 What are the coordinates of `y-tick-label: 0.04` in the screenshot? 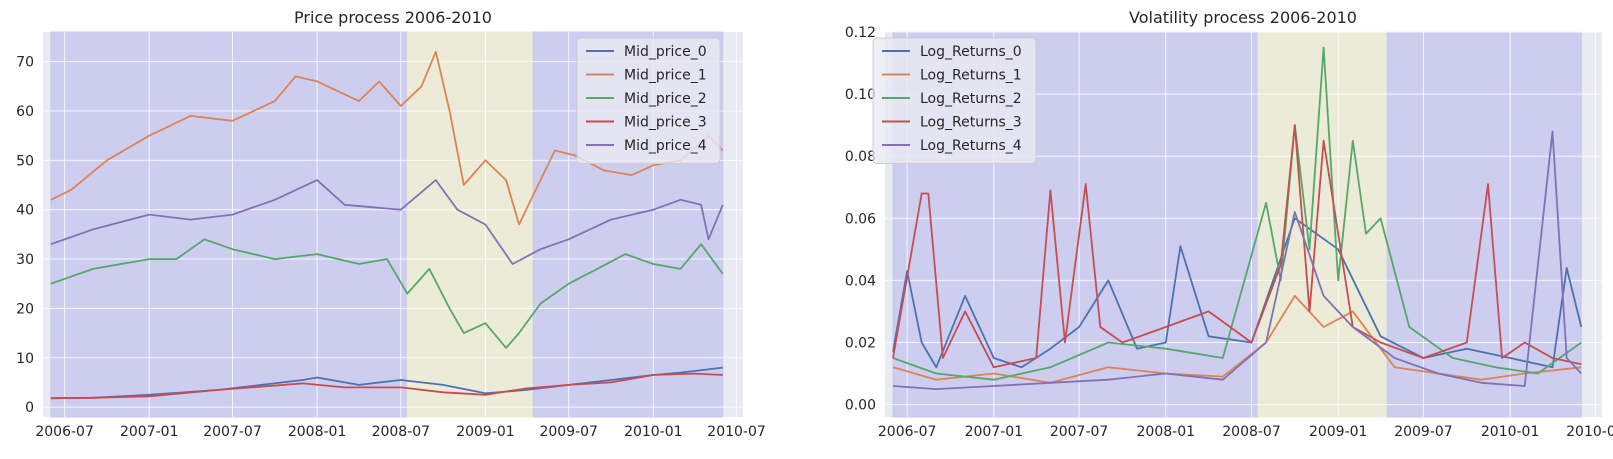 It's located at (860, 281).